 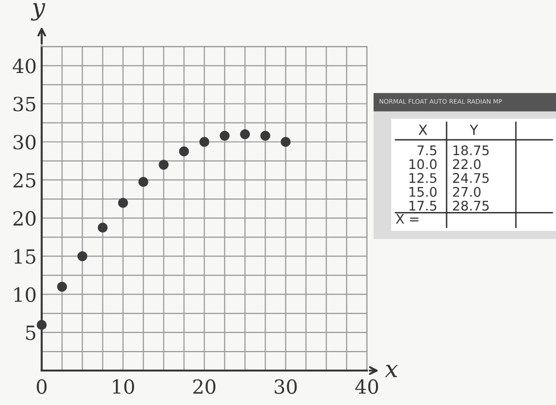 I want to click on x-tick-label: 20, so click(x=204, y=386).